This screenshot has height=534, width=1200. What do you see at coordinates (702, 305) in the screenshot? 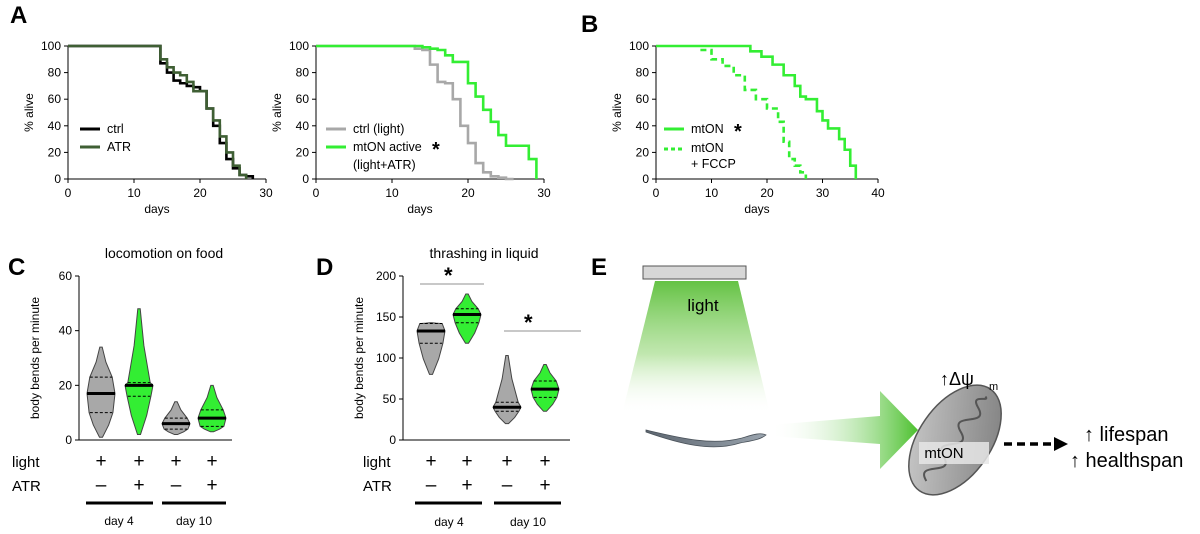
I see `light-label: light` at bounding box center [702, 305].